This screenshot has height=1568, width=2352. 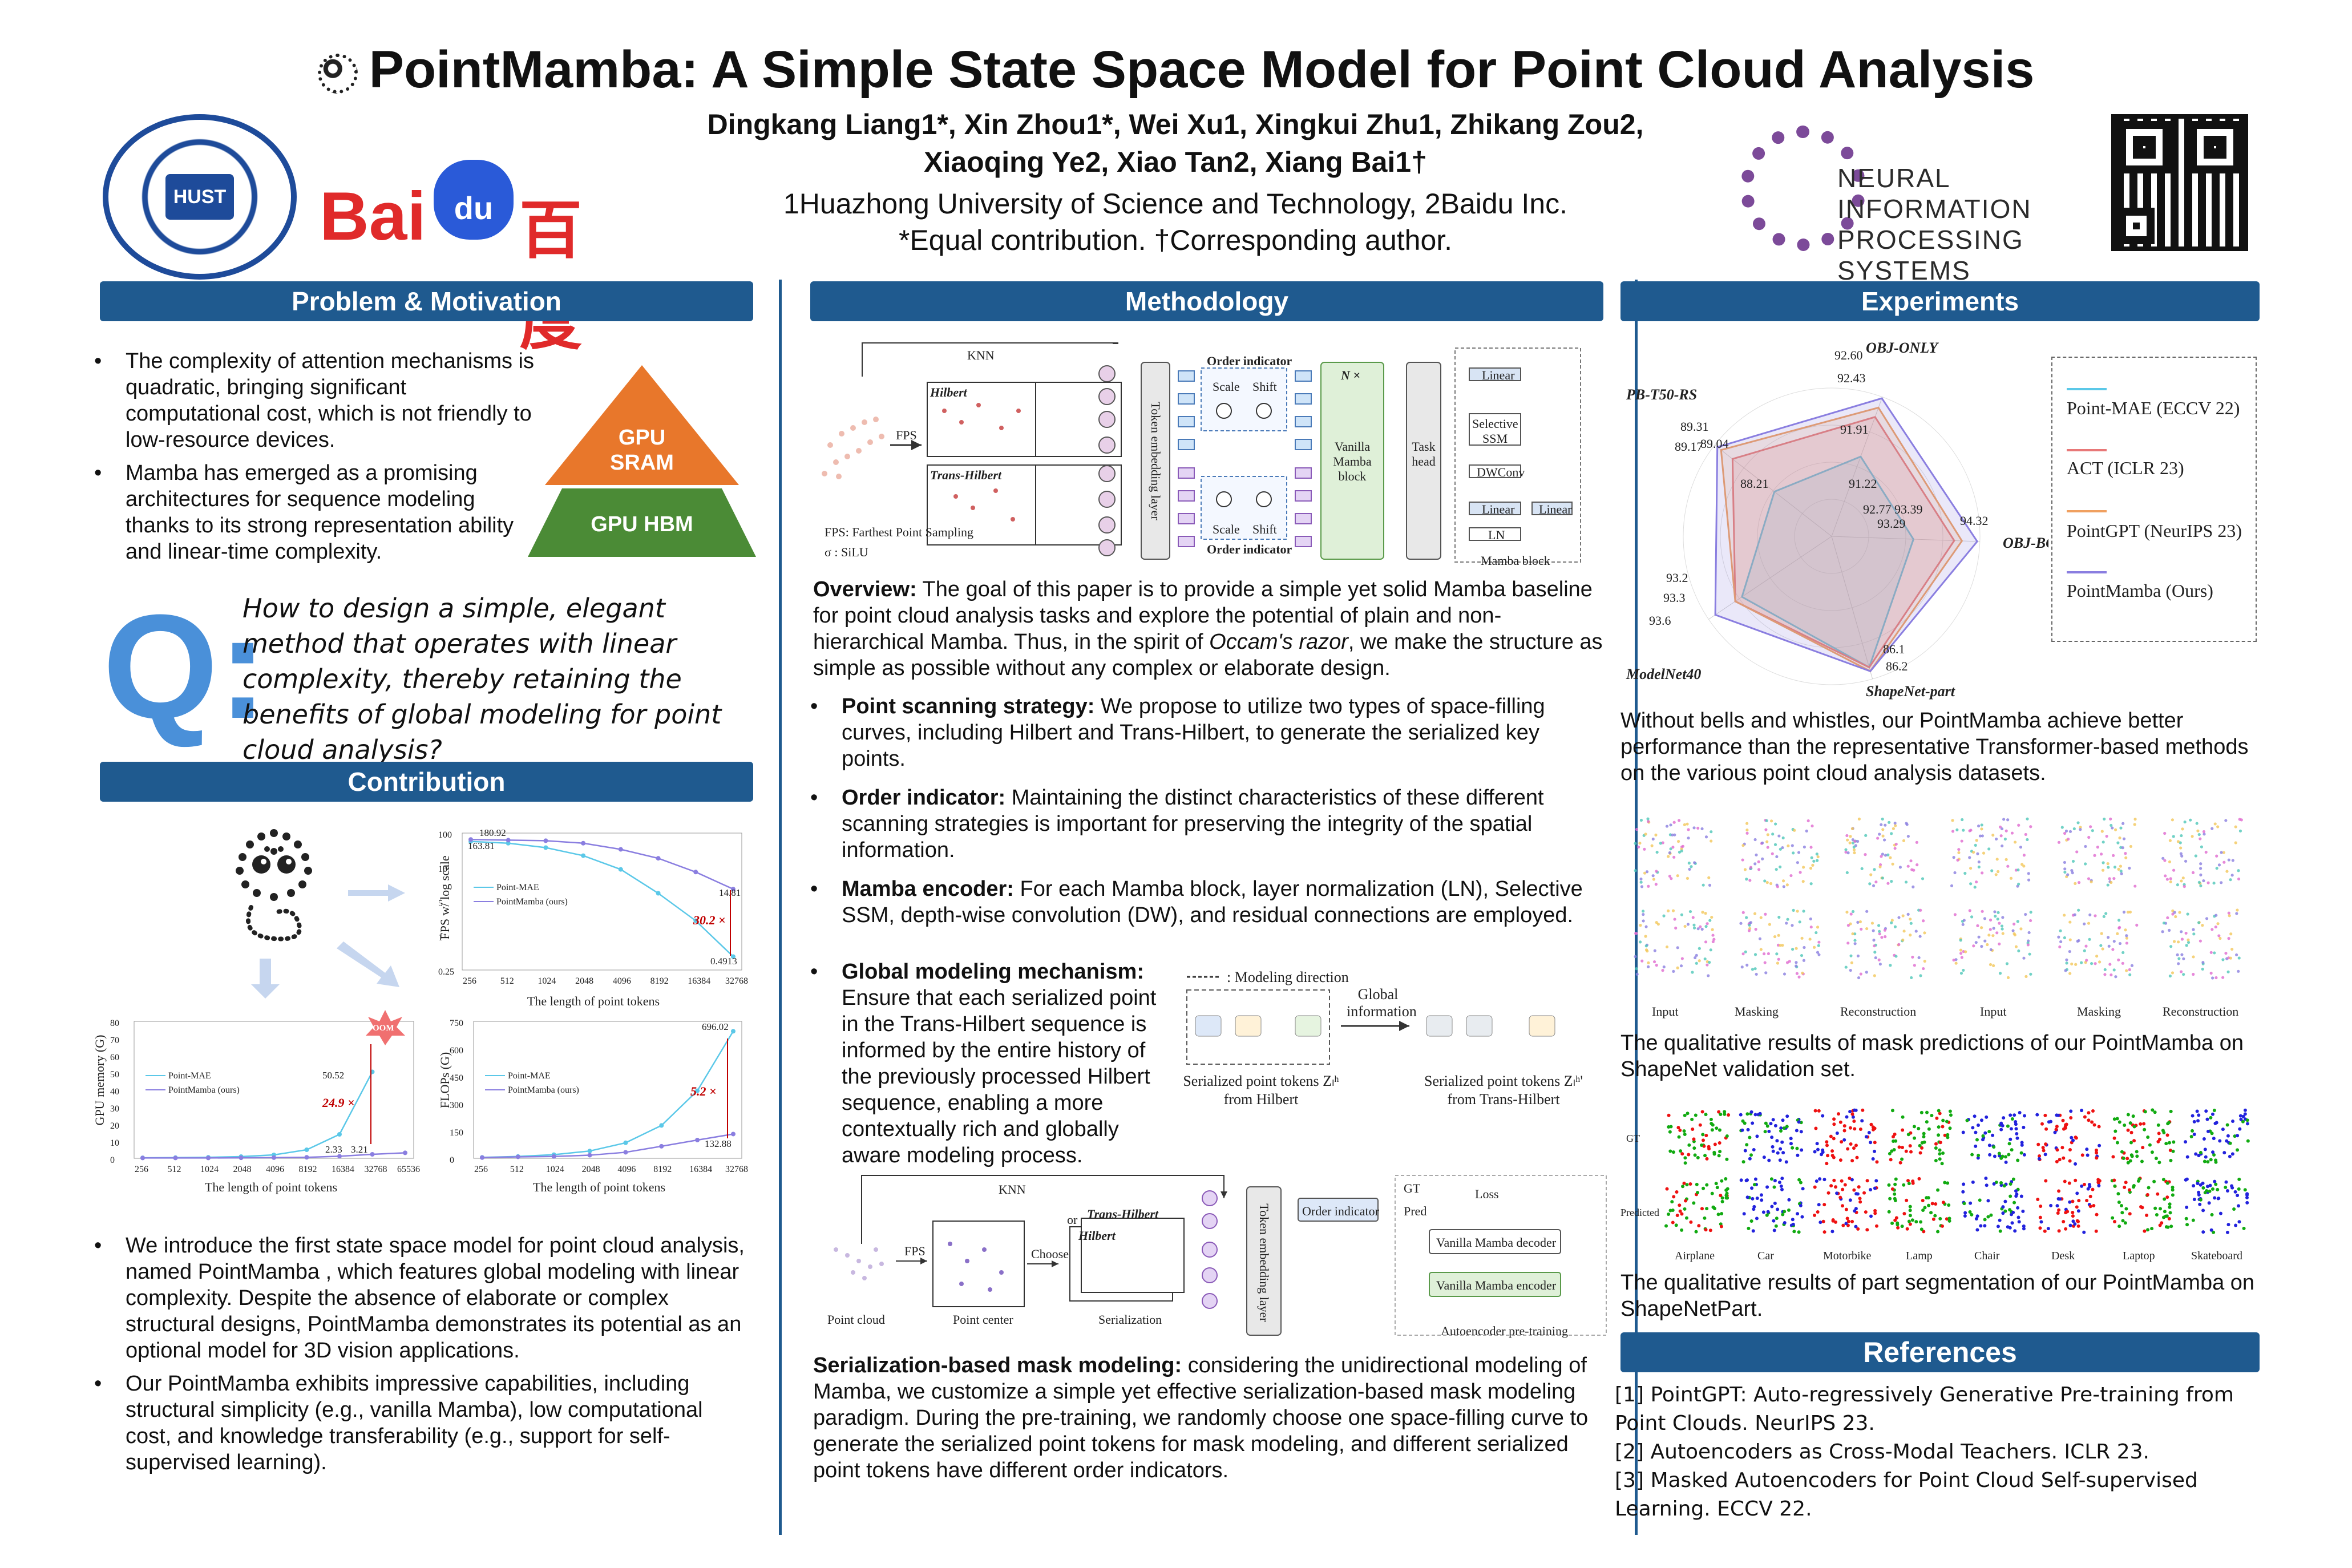 What do you see at coordinates (337, 73) in the screenshot?
I see `pointmamba-logo-icon` at bounding box center [337, 73].